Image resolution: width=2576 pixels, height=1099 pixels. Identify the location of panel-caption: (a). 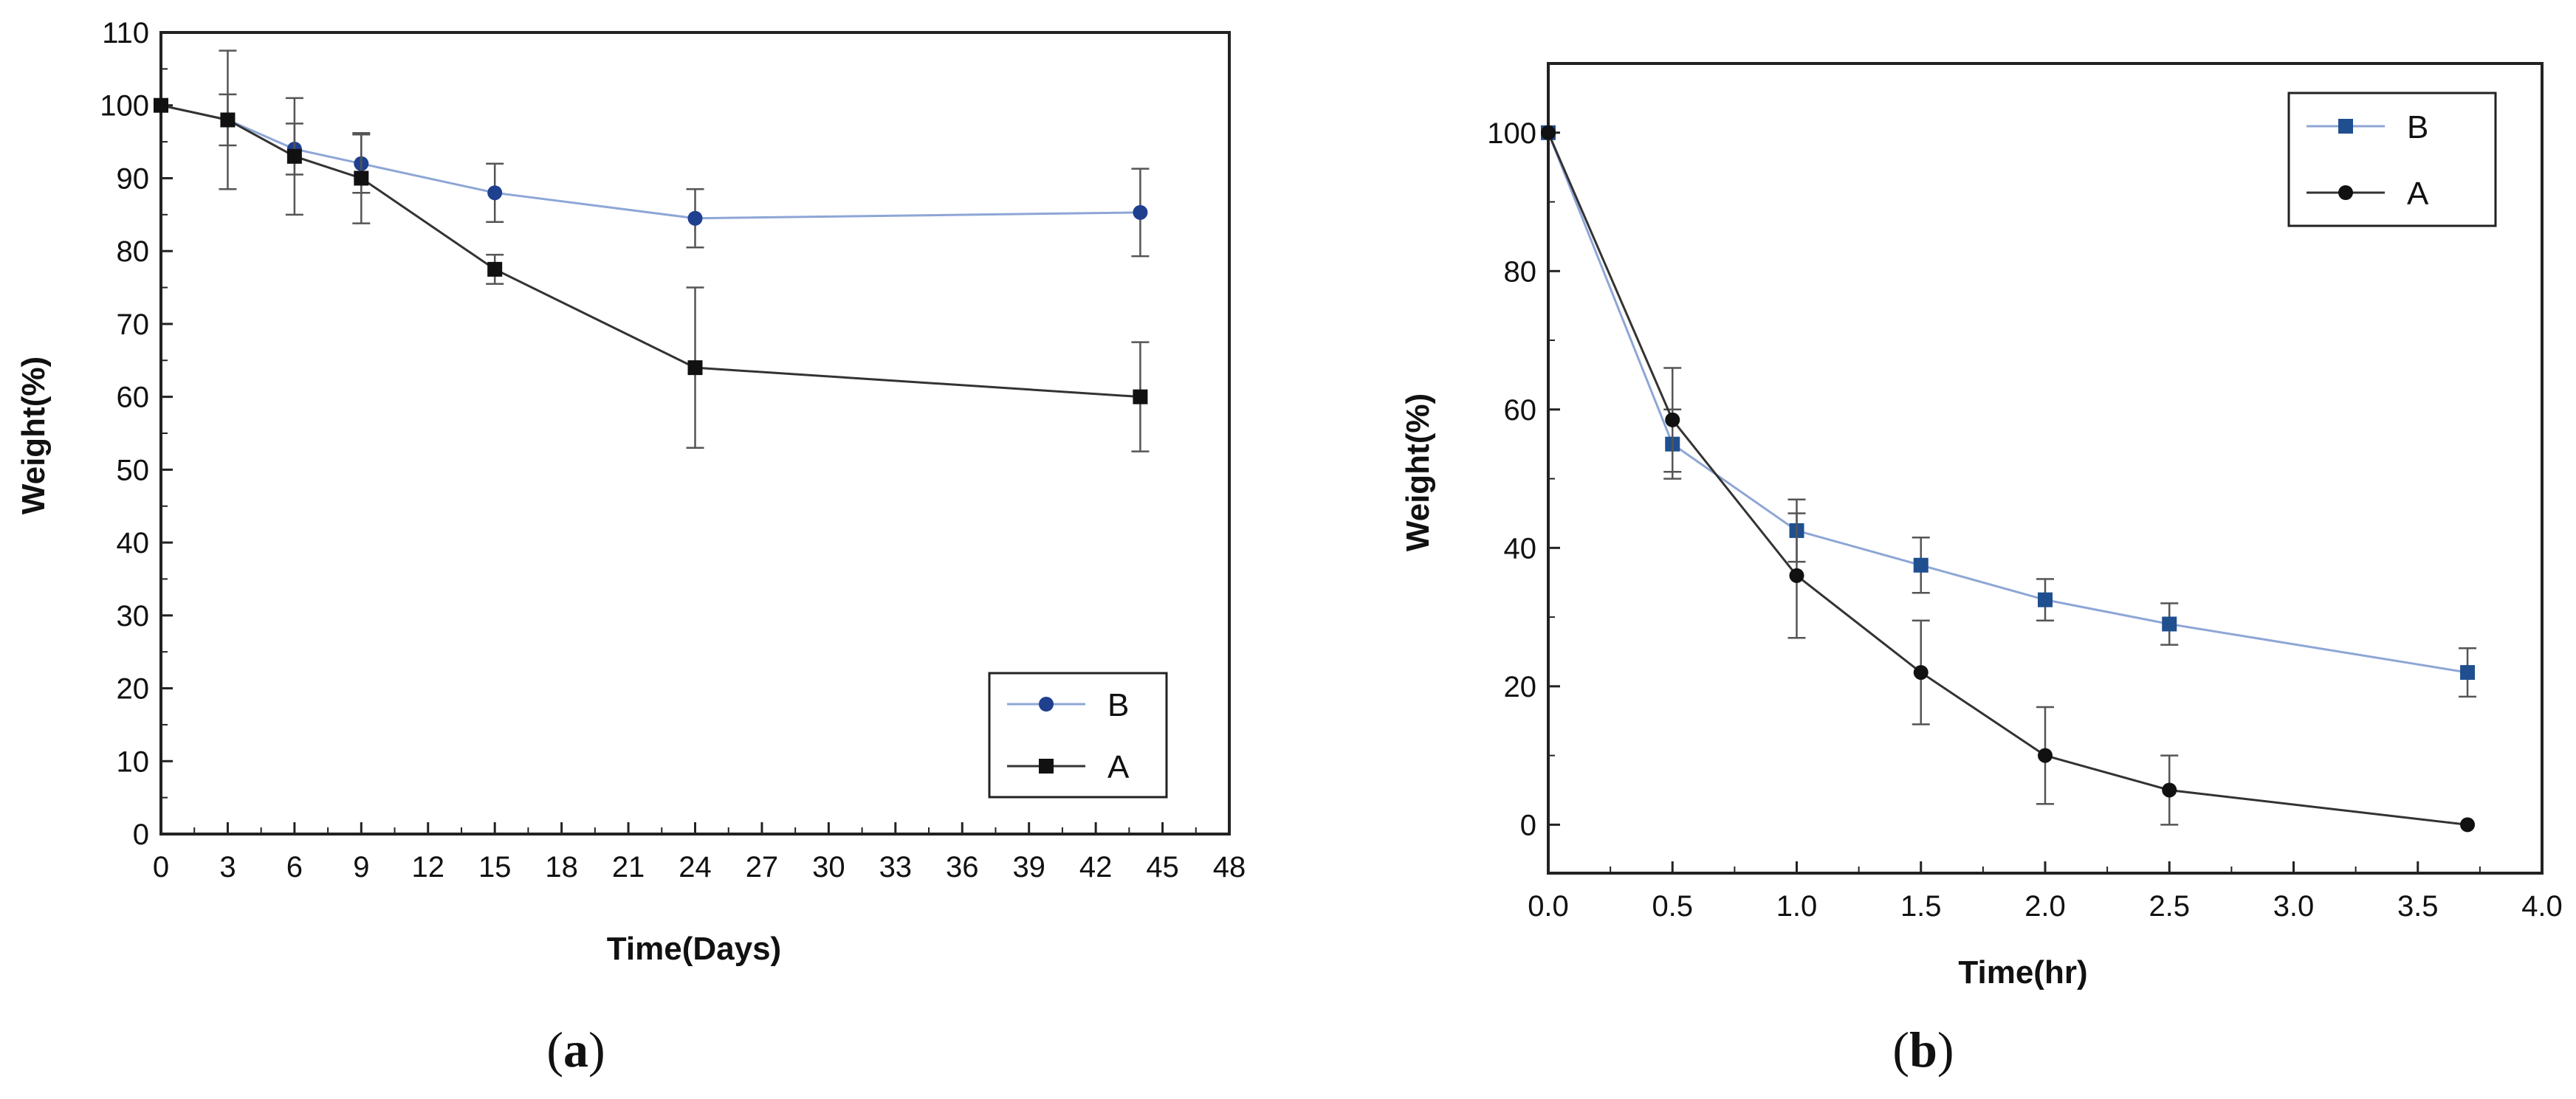
(575, 1050).